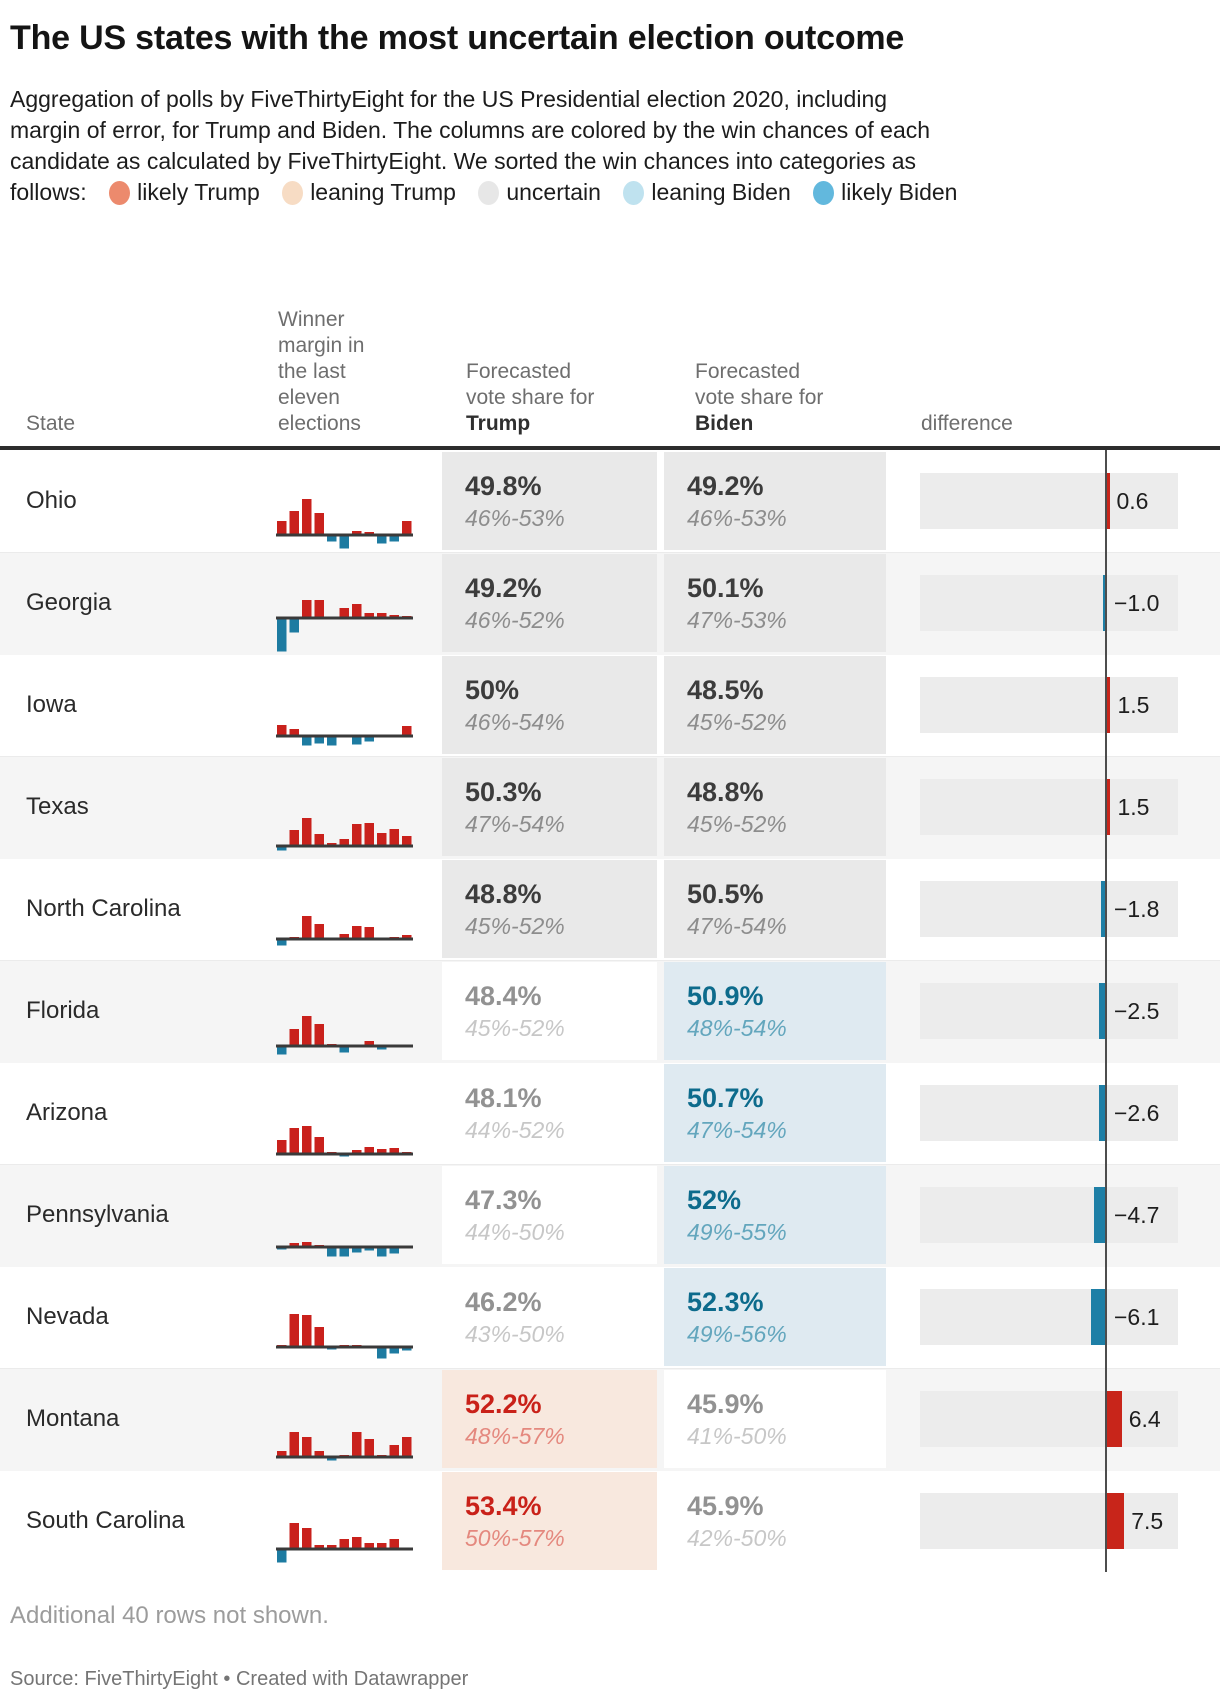  Describe the element at coordinates (737, 1435) in the screenshot. I see `biden-vote-share-range: 41%-50%` at that location.